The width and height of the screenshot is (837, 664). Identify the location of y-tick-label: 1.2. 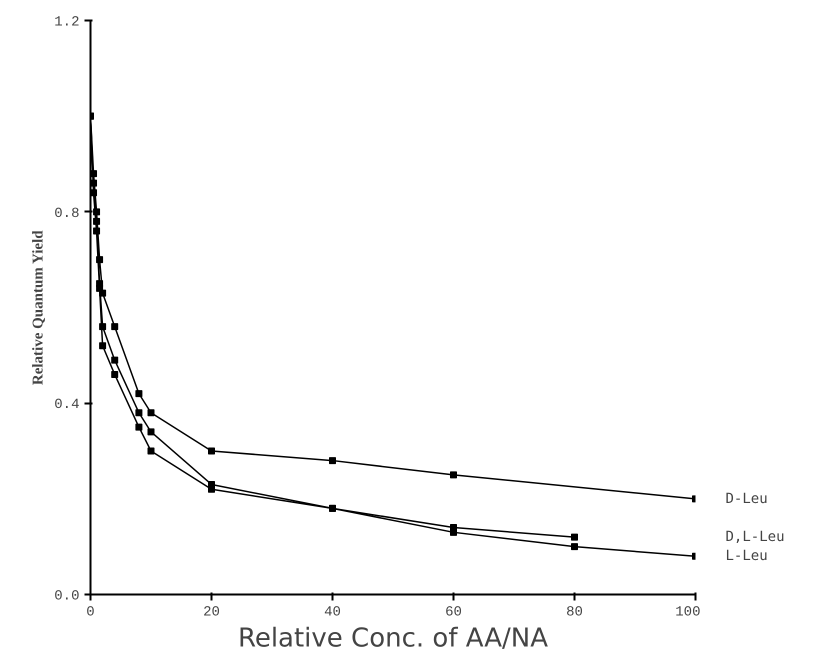
(67, 22).